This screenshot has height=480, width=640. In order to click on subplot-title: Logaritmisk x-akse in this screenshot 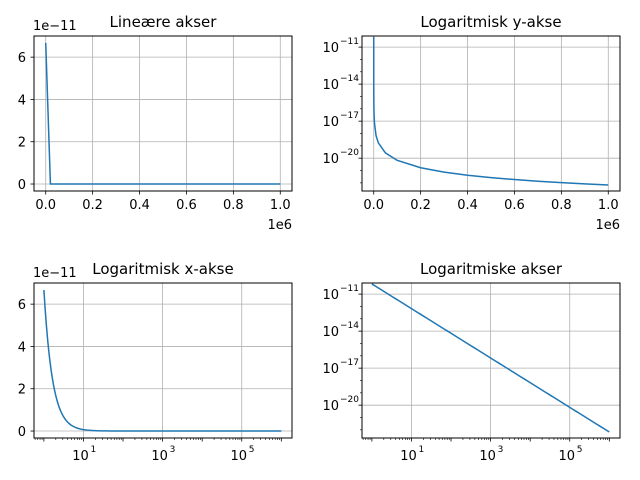, I will do `click(162, 269)`.